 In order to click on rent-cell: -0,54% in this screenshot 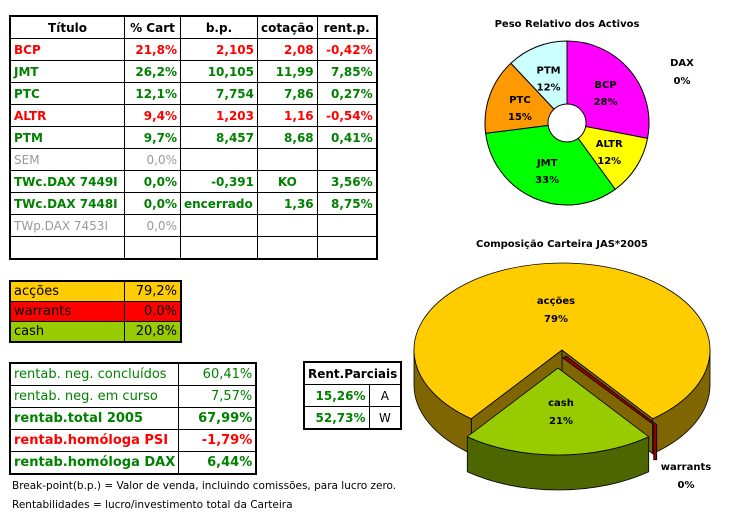, I will do `click(347, 115)`.